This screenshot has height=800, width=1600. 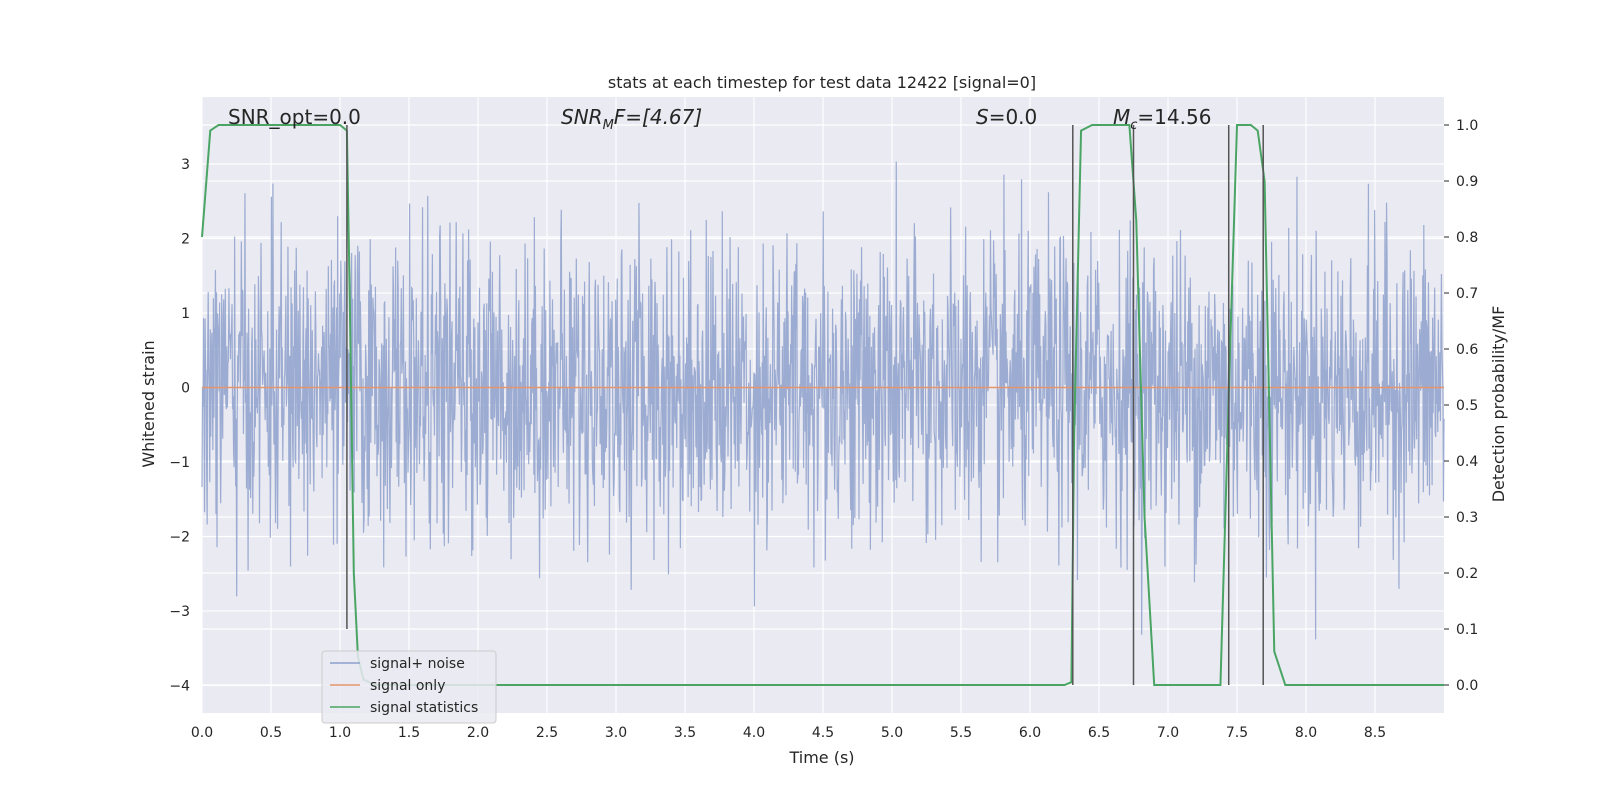 What do you see at coordinates (1006, 117) in the screenshot?
I see `annotation-s: S=0.0` at bounding box center [1006, 117].